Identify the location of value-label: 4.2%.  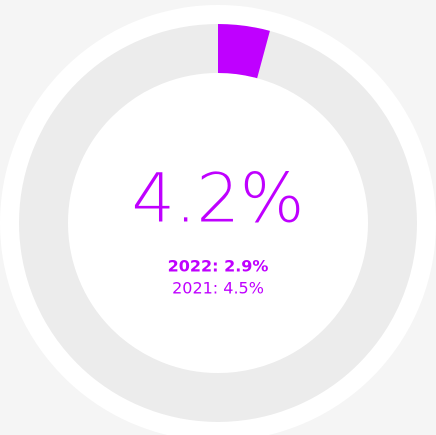
(218, 199).